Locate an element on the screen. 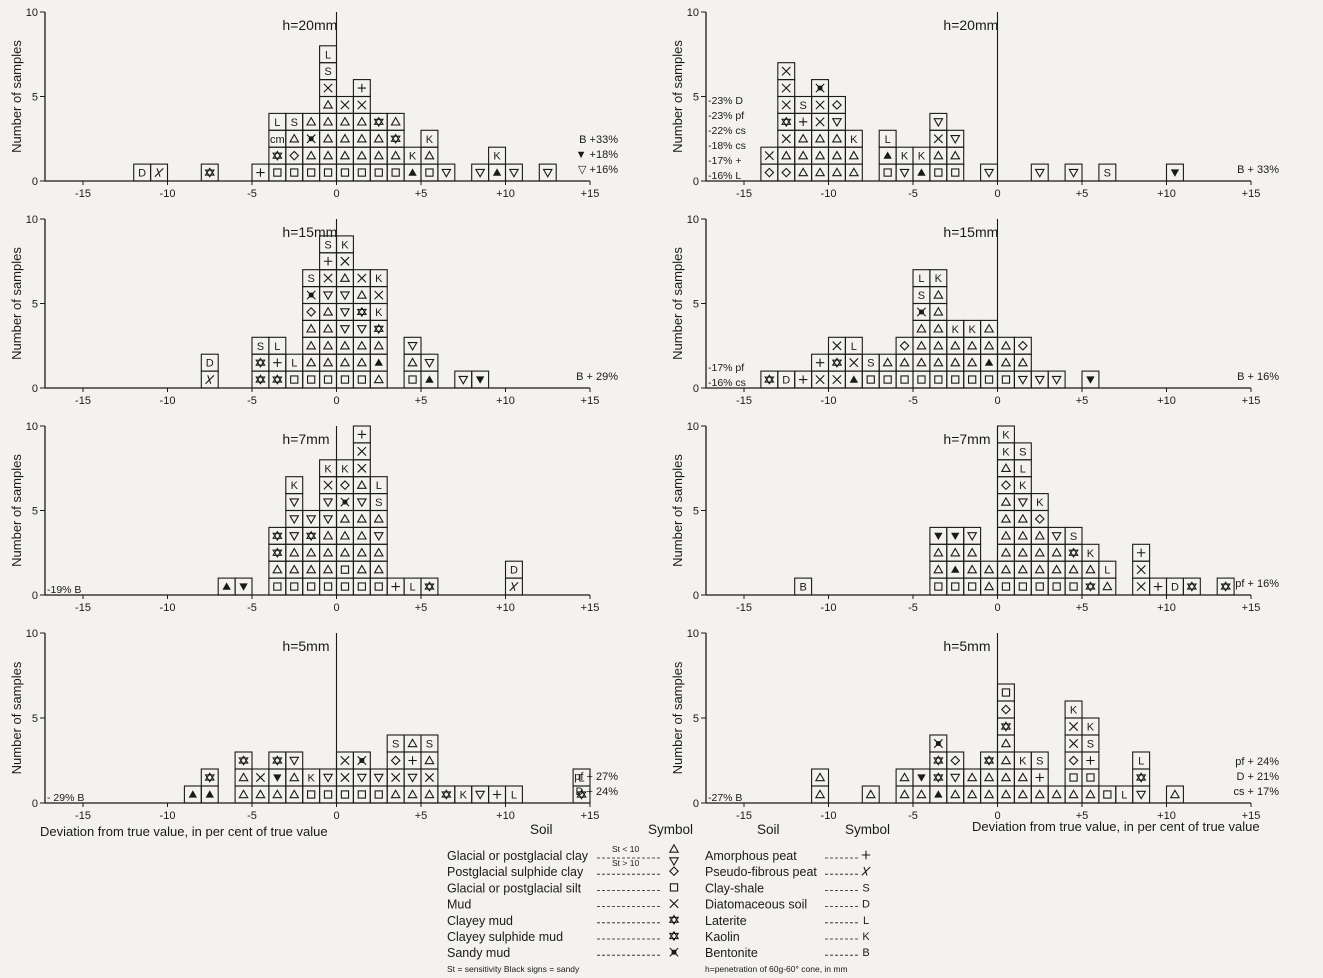 The image size is (1323, 978). x-tick-label: +15 is located at coordinates (590, 816).